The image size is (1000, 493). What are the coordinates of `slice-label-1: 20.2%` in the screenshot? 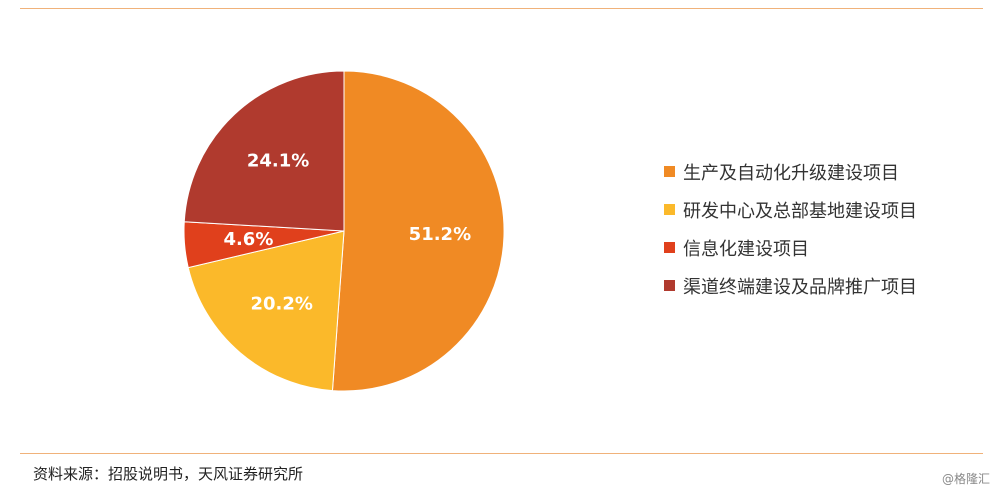 It's located at (281, 304).